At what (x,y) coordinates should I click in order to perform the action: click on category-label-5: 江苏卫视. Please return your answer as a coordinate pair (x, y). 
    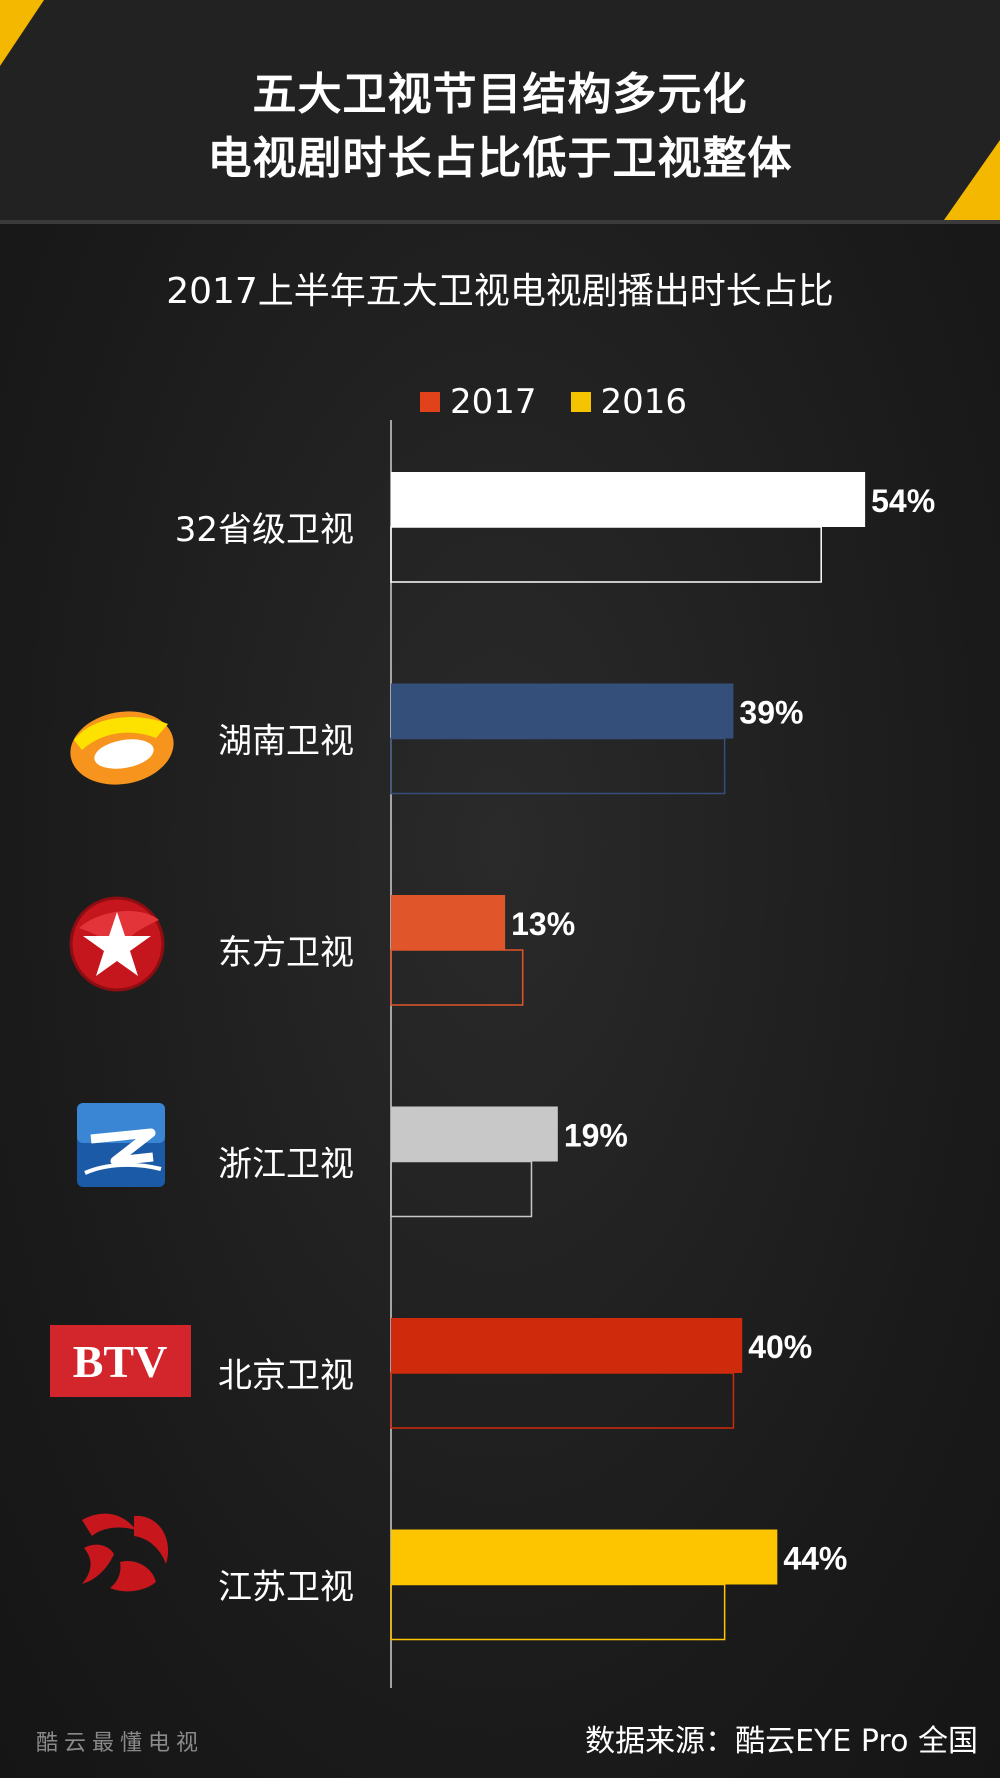
    Looking at the image, I should click on (286, 1588).